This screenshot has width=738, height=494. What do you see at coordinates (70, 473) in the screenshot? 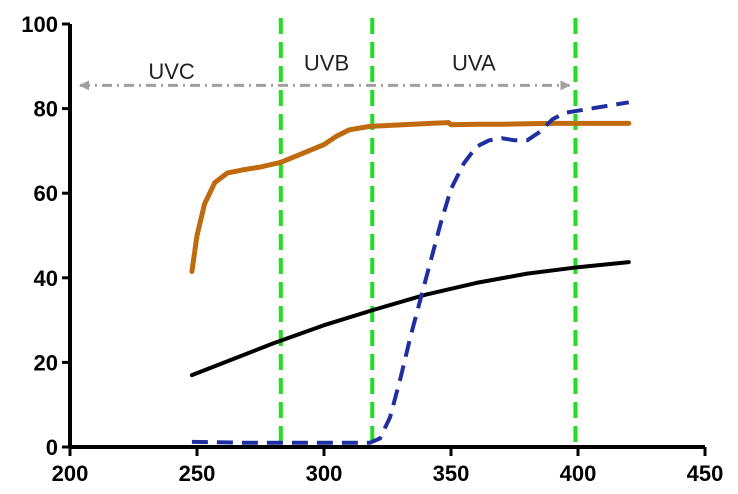
I see `x-tick-label: 200` at bounding box center [70, 473].